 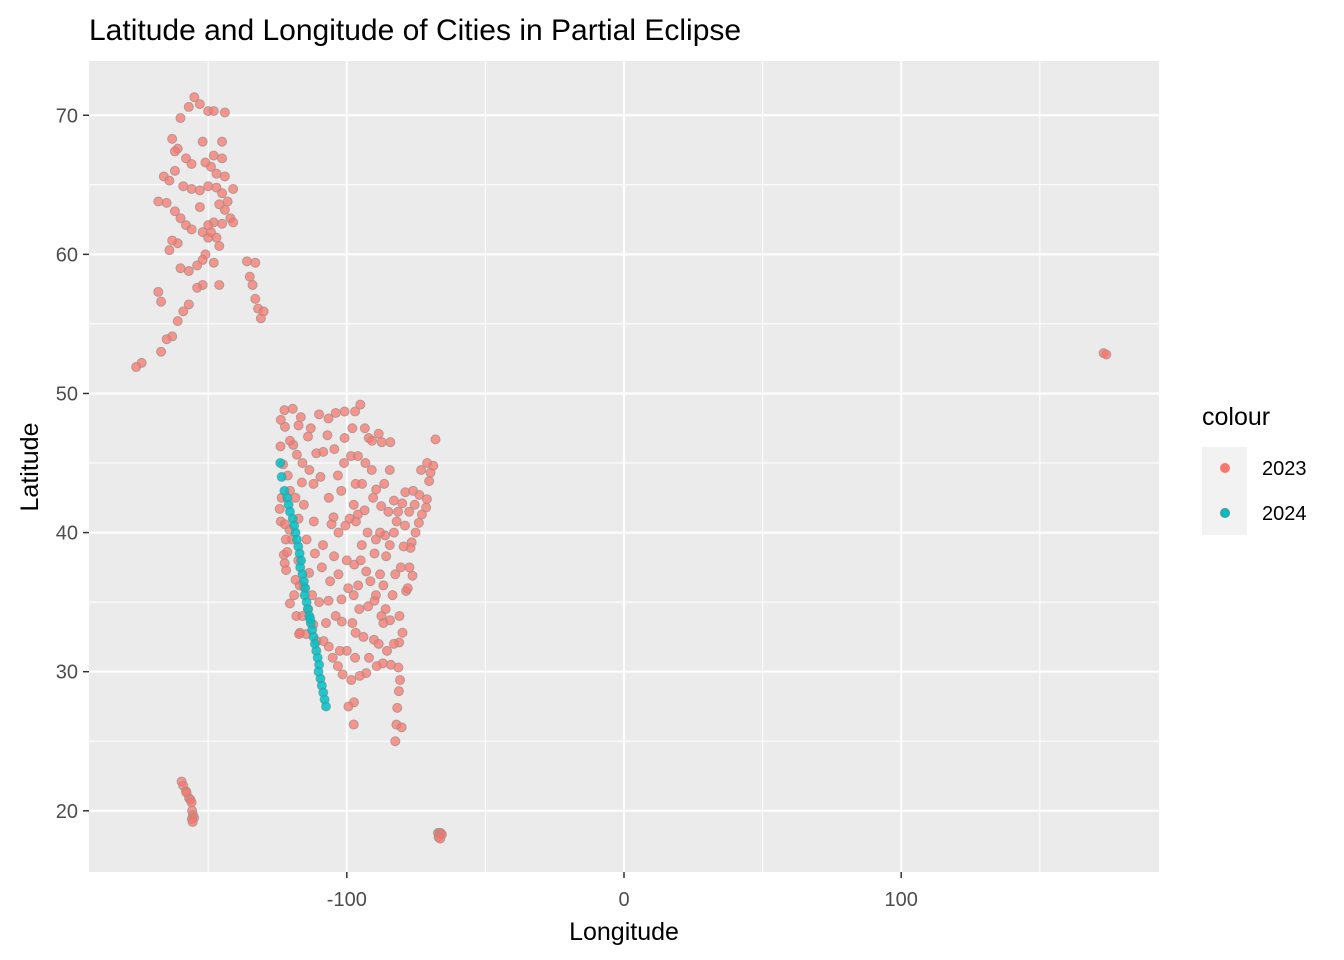 I want to click on y-tick-label: 40, so click(x=67, y=534).